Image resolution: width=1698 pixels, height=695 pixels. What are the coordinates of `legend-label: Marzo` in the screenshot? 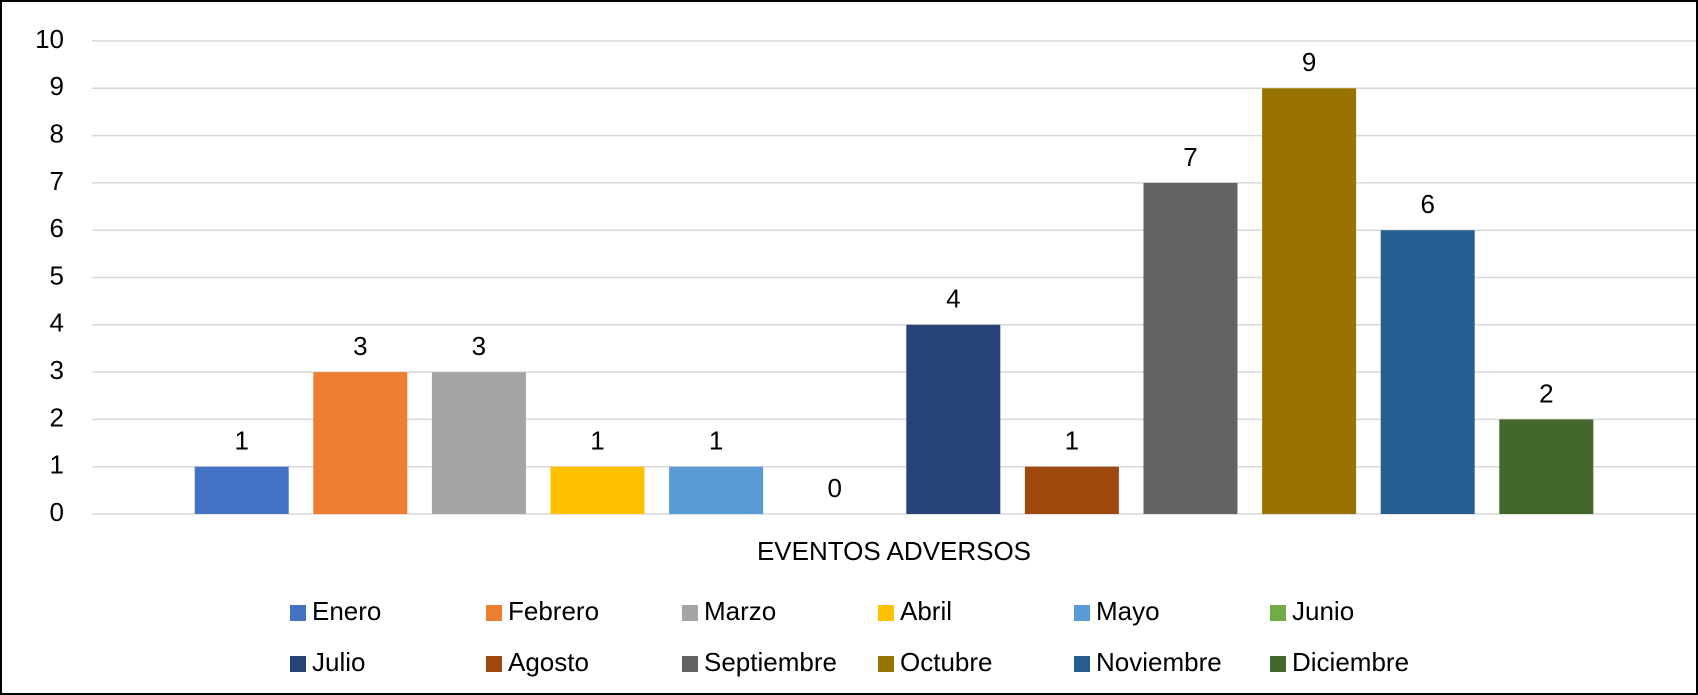 It's located at (740, 611).